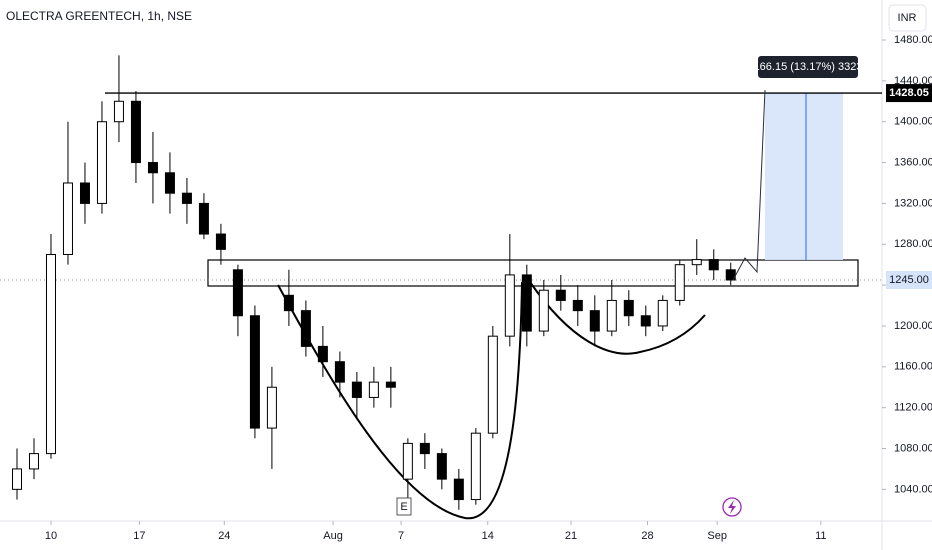 The width and height of the screenshot is (932, 550). What do you see at coordinates (749, 185) in the screenshot?
I see `projection-line` at bounding box center [749, 185].